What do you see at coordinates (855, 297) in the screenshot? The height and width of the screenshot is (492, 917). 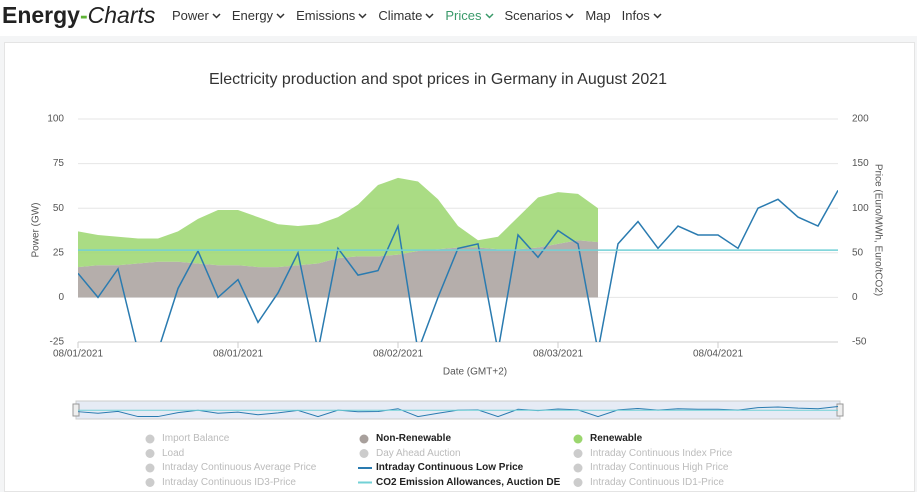 I see `y2-tick-label: 0` at bounding box center [855, 297].